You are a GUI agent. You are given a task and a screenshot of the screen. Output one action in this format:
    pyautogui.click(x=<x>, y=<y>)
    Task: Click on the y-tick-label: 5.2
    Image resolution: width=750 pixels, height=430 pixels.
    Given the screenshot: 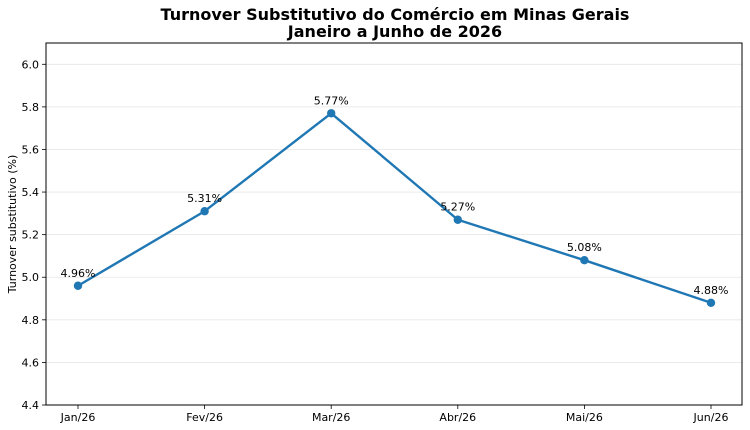 What is the action you would take?
    pyautogui.click(x=31, y=235)
    